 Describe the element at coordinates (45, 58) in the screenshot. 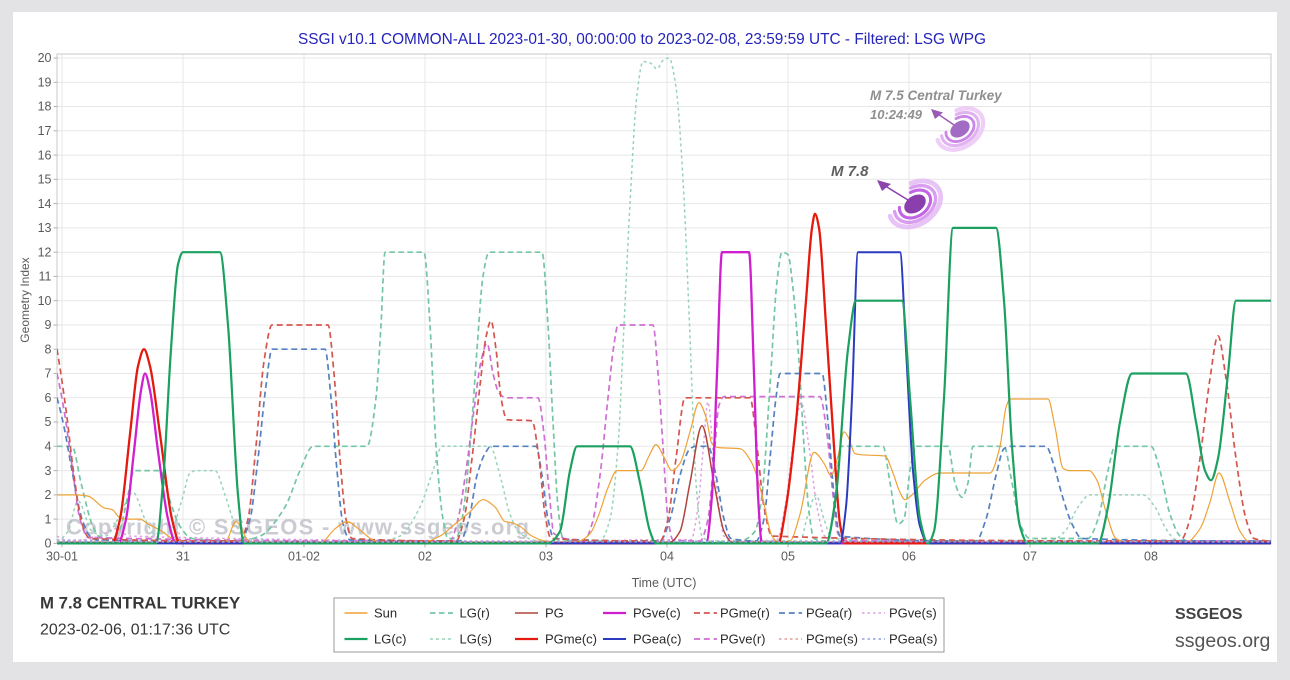

I see `svg-text: 20` at that location.